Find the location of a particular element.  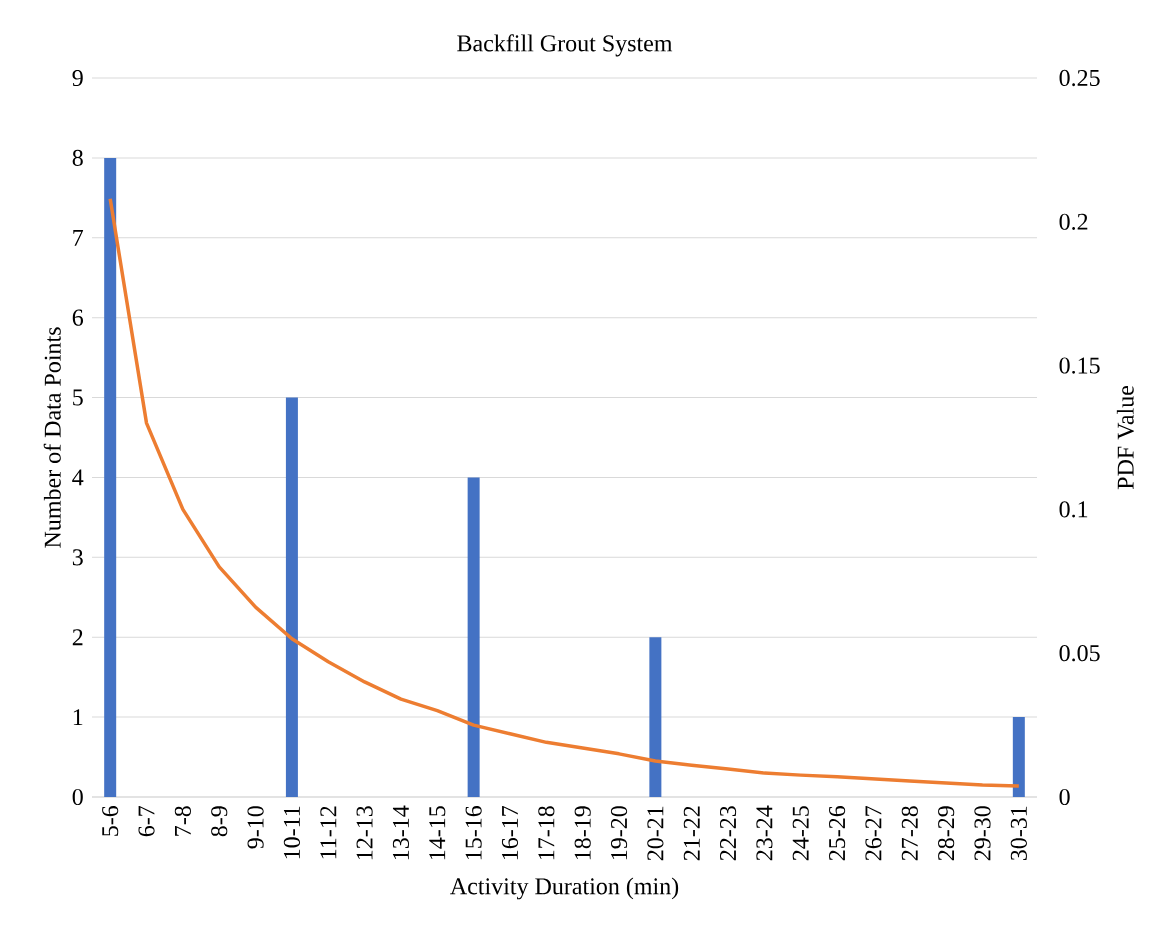

x-tick-label: 28-29 is located at coordinates (946, 833).